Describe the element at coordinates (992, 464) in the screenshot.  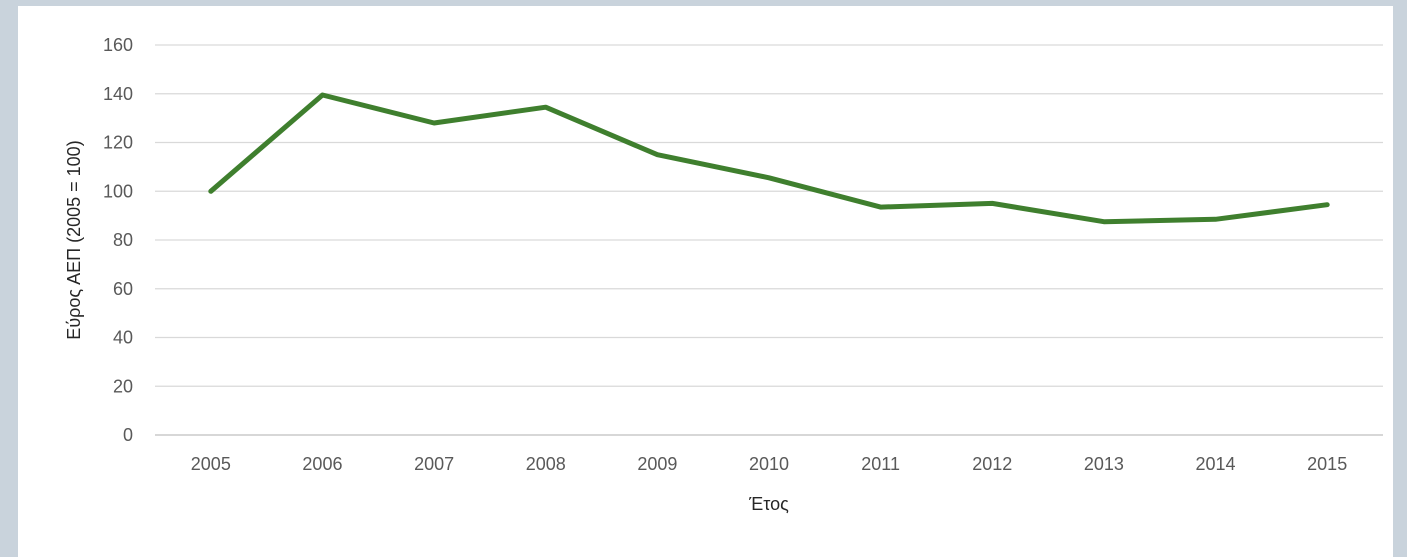
I see `x-tick-label: 2012` at that location.